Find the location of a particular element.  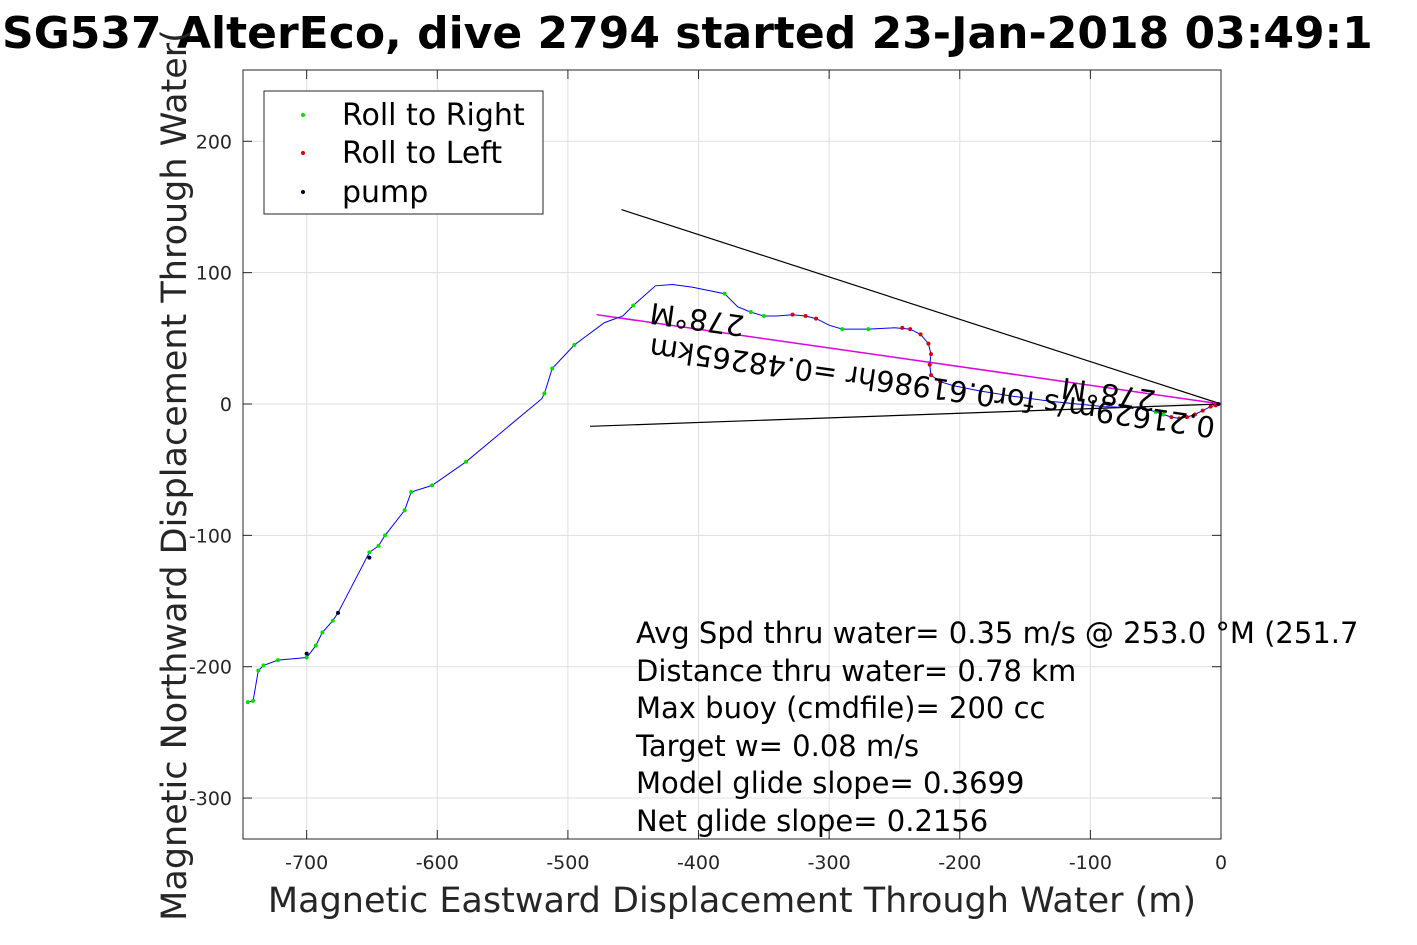

legend: Roll to Right Roll to Left pump is located at coordinates (403, 152).